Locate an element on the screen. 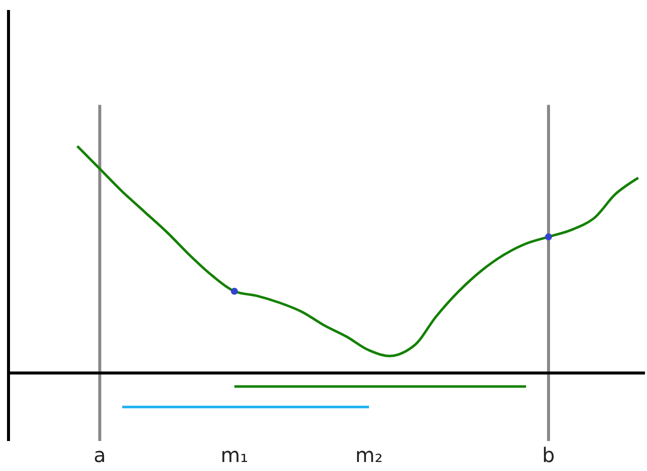 The height and width of the screenshot is (471, 647). x-tick-label: m₁ is located at coordinates (234, 455).